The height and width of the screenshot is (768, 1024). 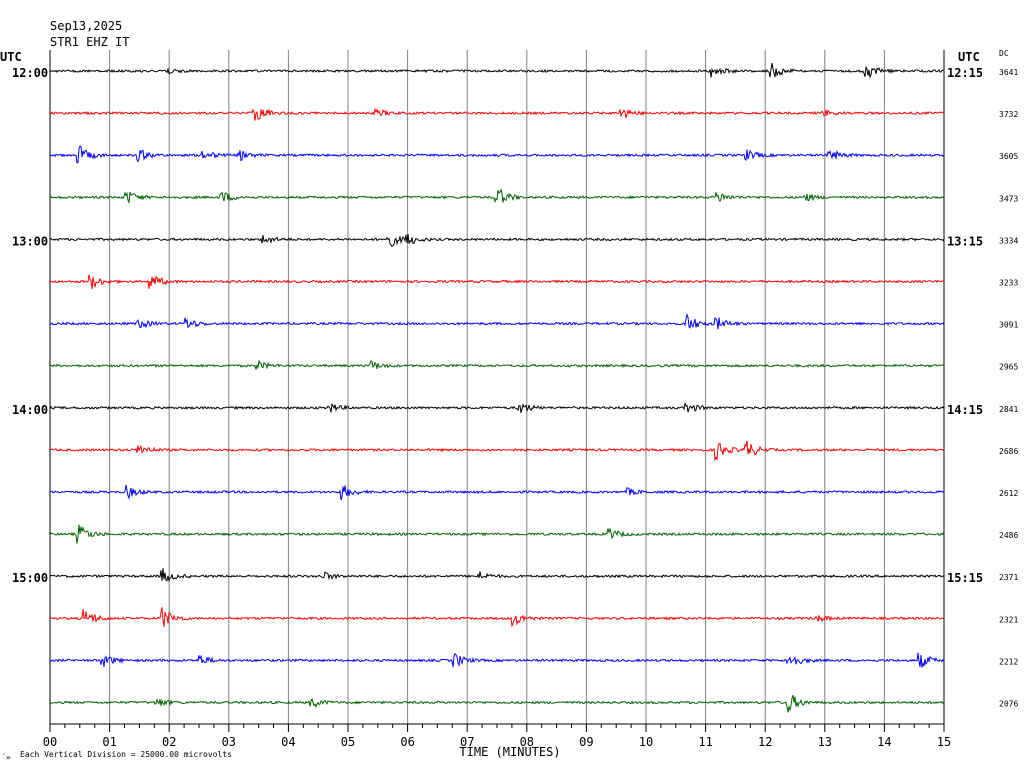 I want to click on dc-value-4: 3334, so click(x=1008, y=240).